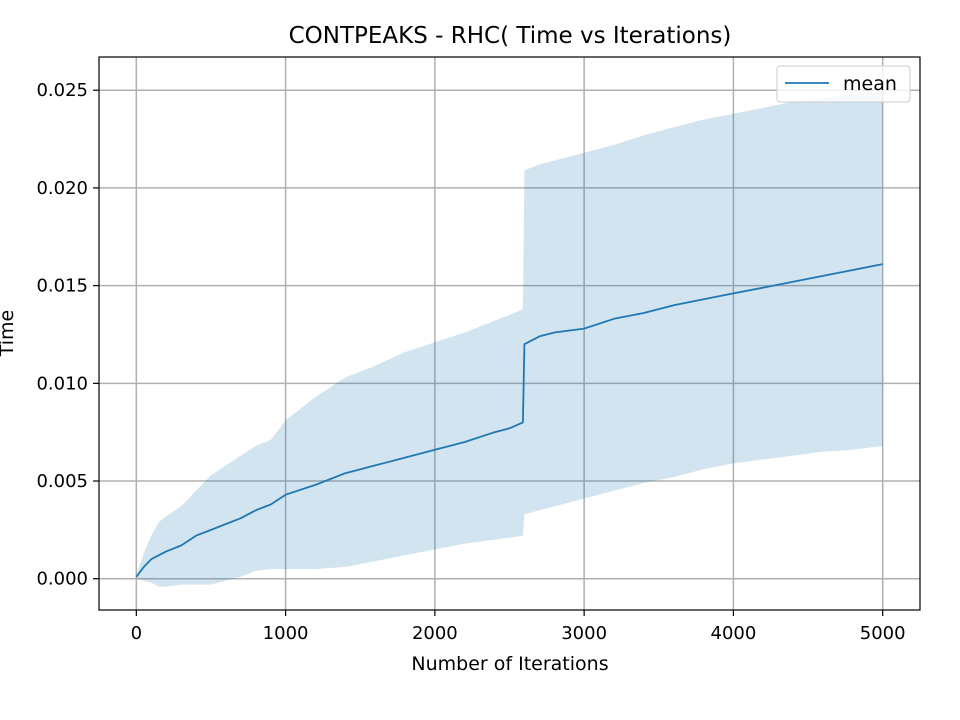 This screenshot has height=720, width=960. I want to click on y-tick-label: 0.005, so click(62, 481).